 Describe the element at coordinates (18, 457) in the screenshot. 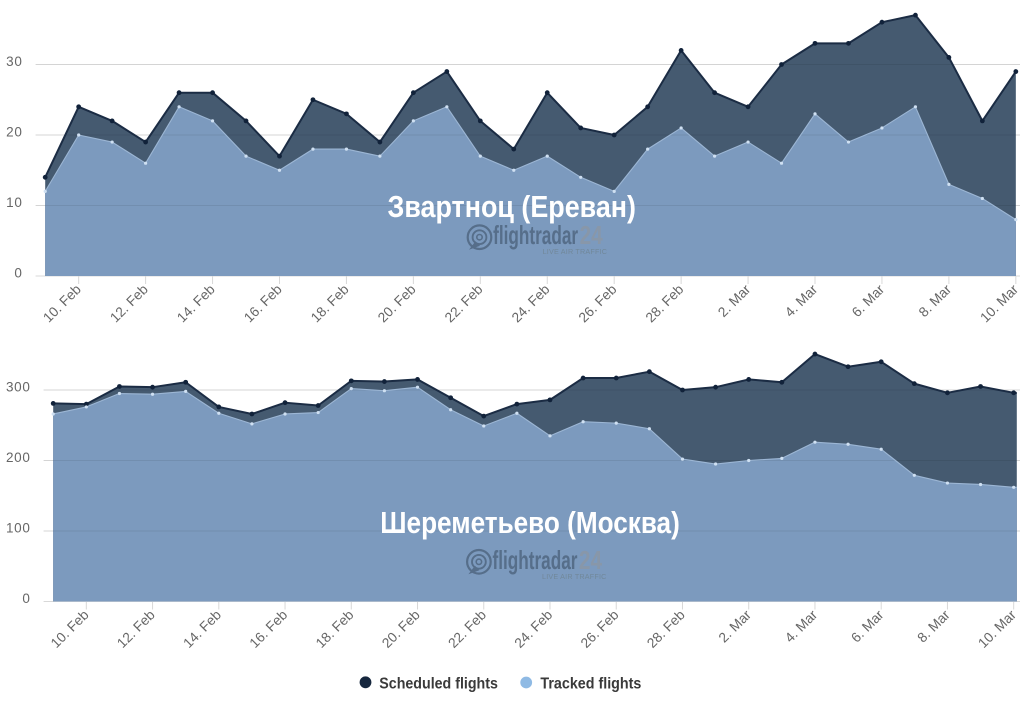

I see `svg-text: 200` at that location.